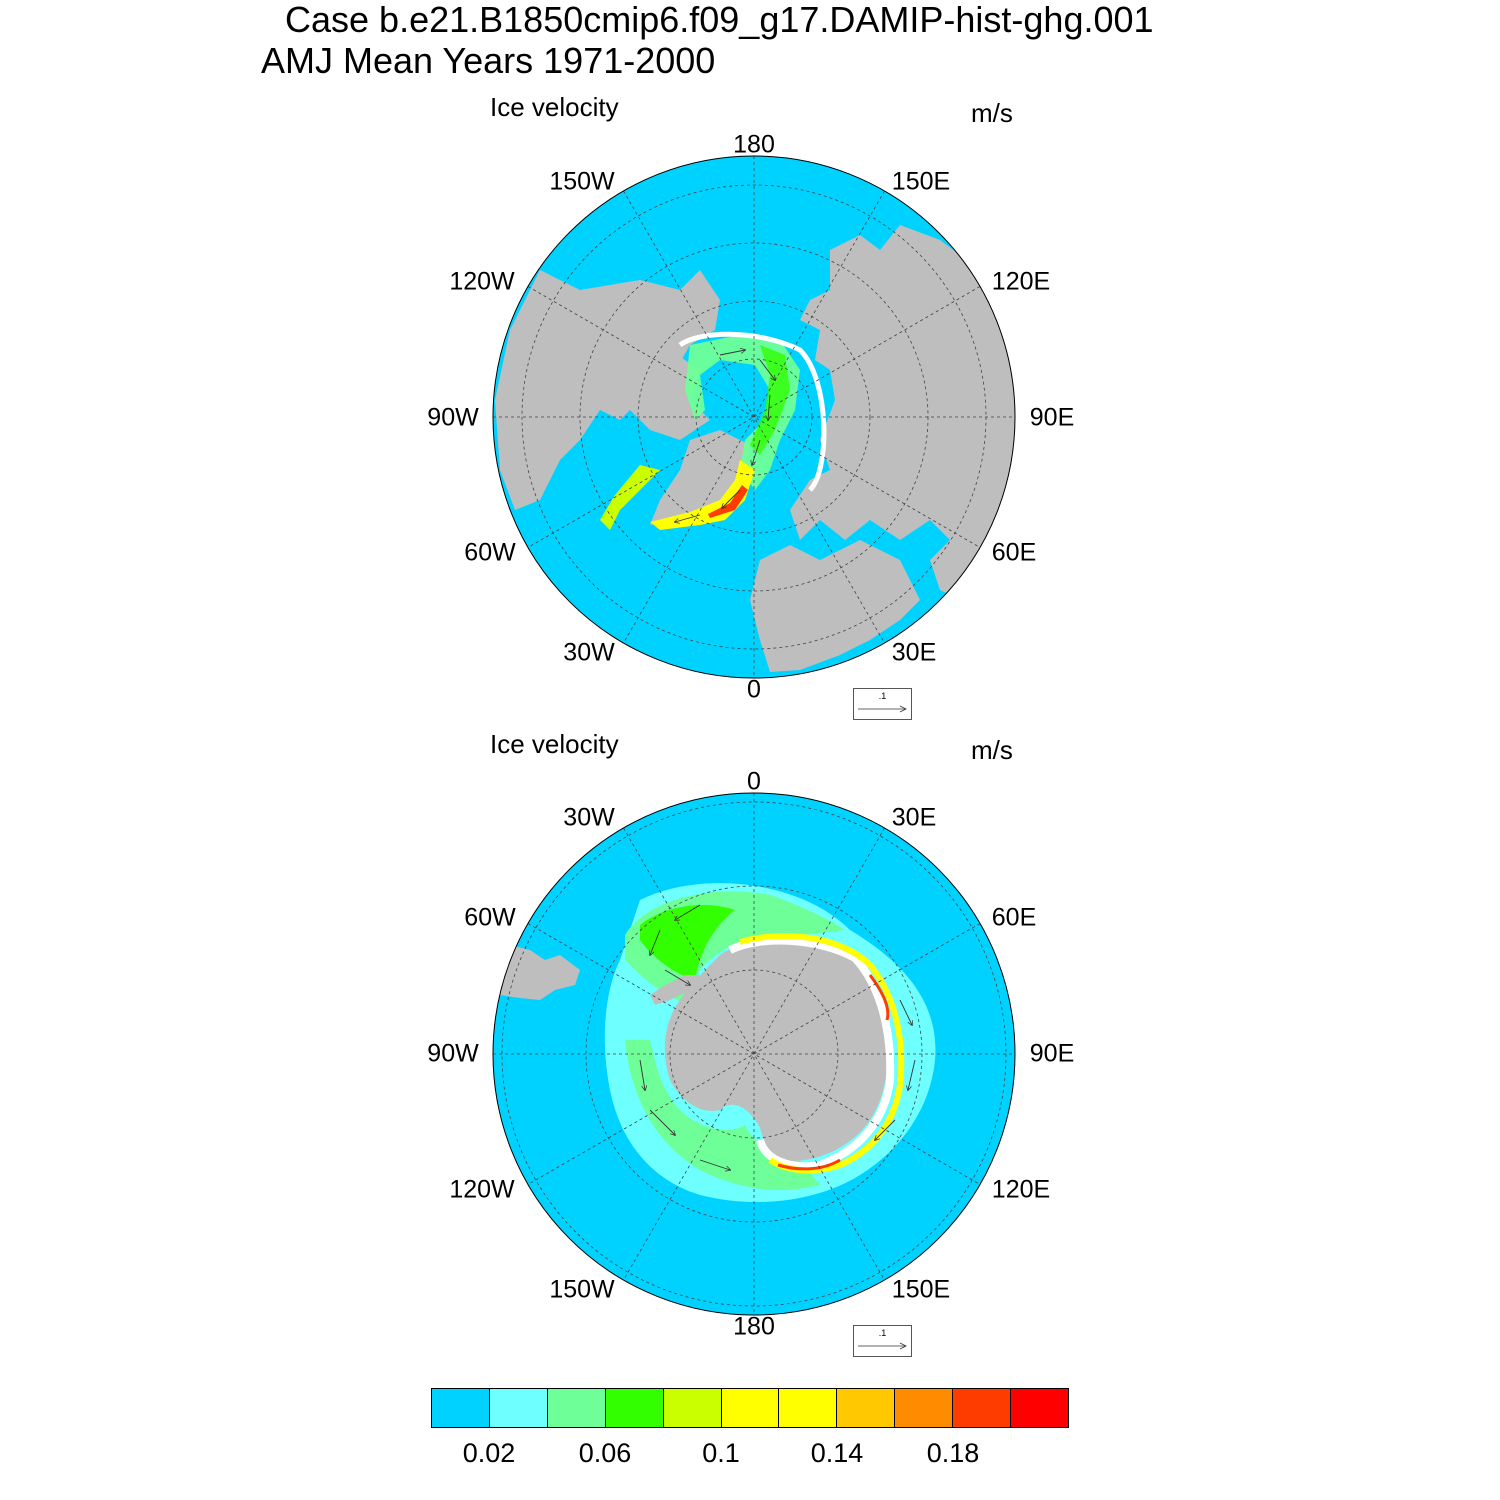 Image resolution: width=1500 pixels, height=1500 pixels. What do you see at coordinates (687, 942) in the screenshot?
I see `south-ice-weddell-core` at bounding box center [687, 942].